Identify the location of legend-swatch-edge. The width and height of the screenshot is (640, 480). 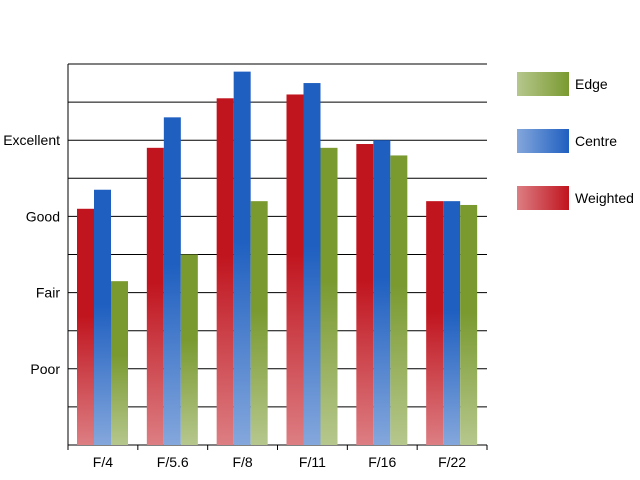
(543, 84).